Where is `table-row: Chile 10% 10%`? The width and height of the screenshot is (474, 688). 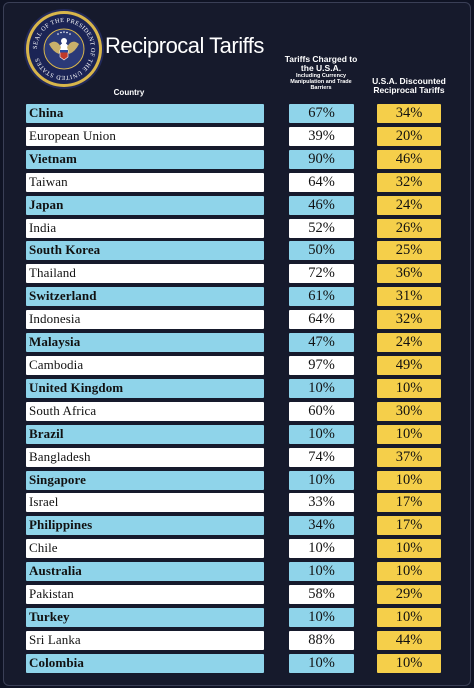 table-row: Chile 10% 10% is located at coordinates (237, 549).